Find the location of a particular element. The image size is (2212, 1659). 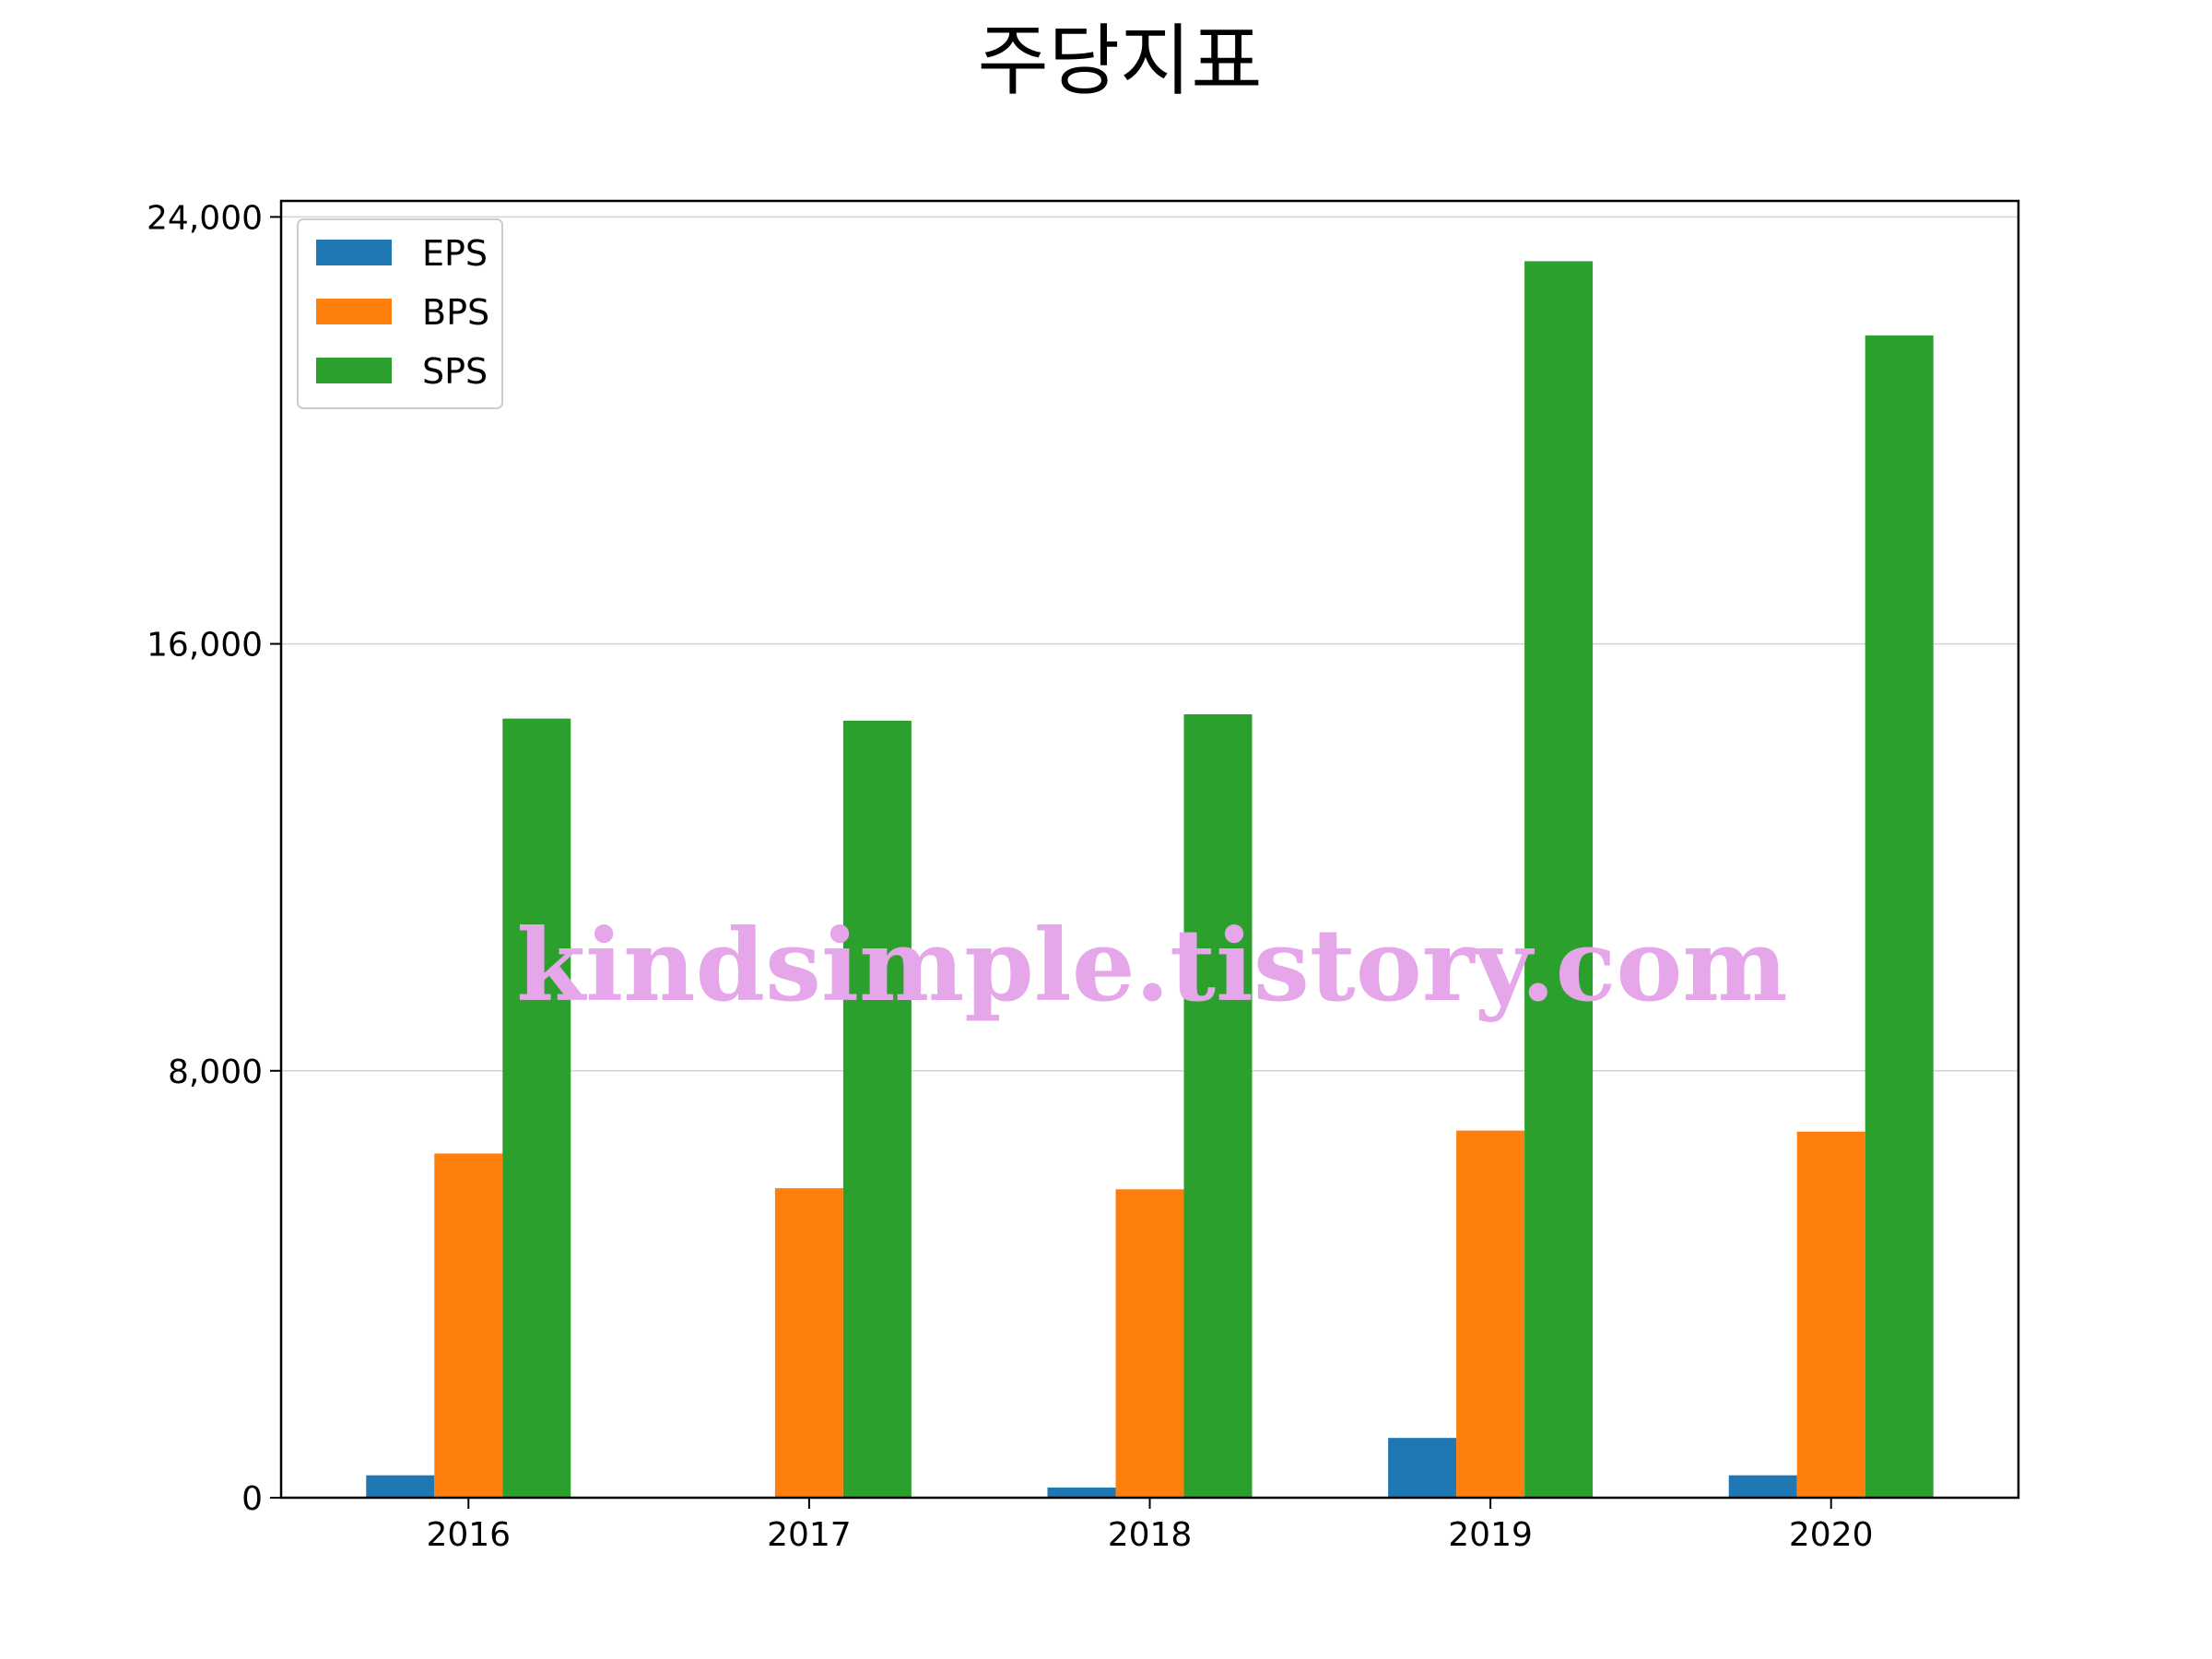

y-axis: 0 8,000 16,000 24,000 is located at coordinates (214, 858).